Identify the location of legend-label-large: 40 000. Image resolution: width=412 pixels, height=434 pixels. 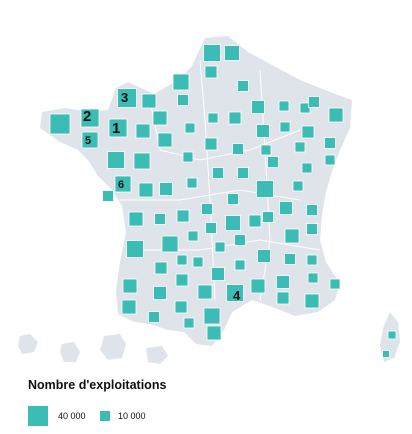
(72, 416).